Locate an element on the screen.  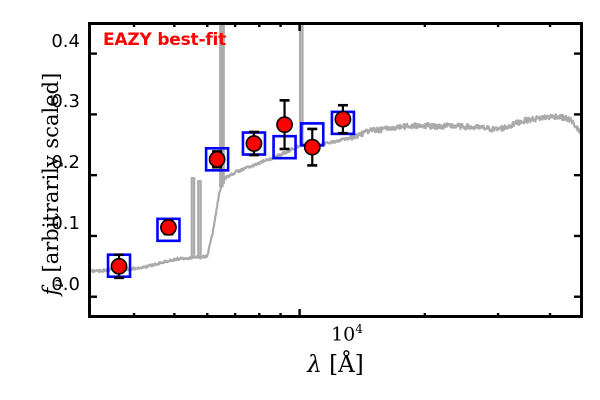
y-tick-label-group: 0.0 0.1 0.2 0.3 0.4 is located at coordinates (40, 200).